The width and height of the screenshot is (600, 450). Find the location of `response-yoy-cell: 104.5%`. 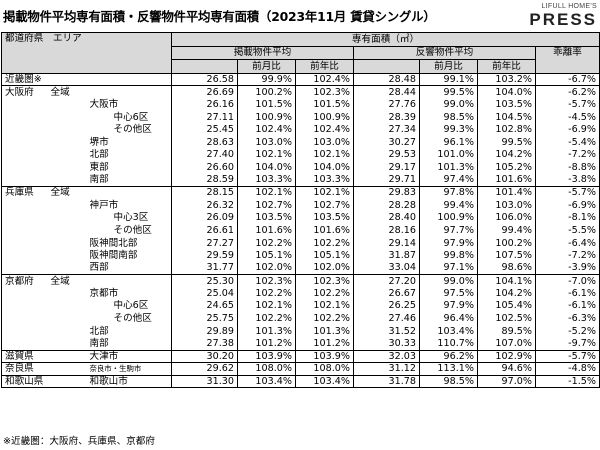

response-yoy-cell: 104.5% is located at coordinates (506, 117).